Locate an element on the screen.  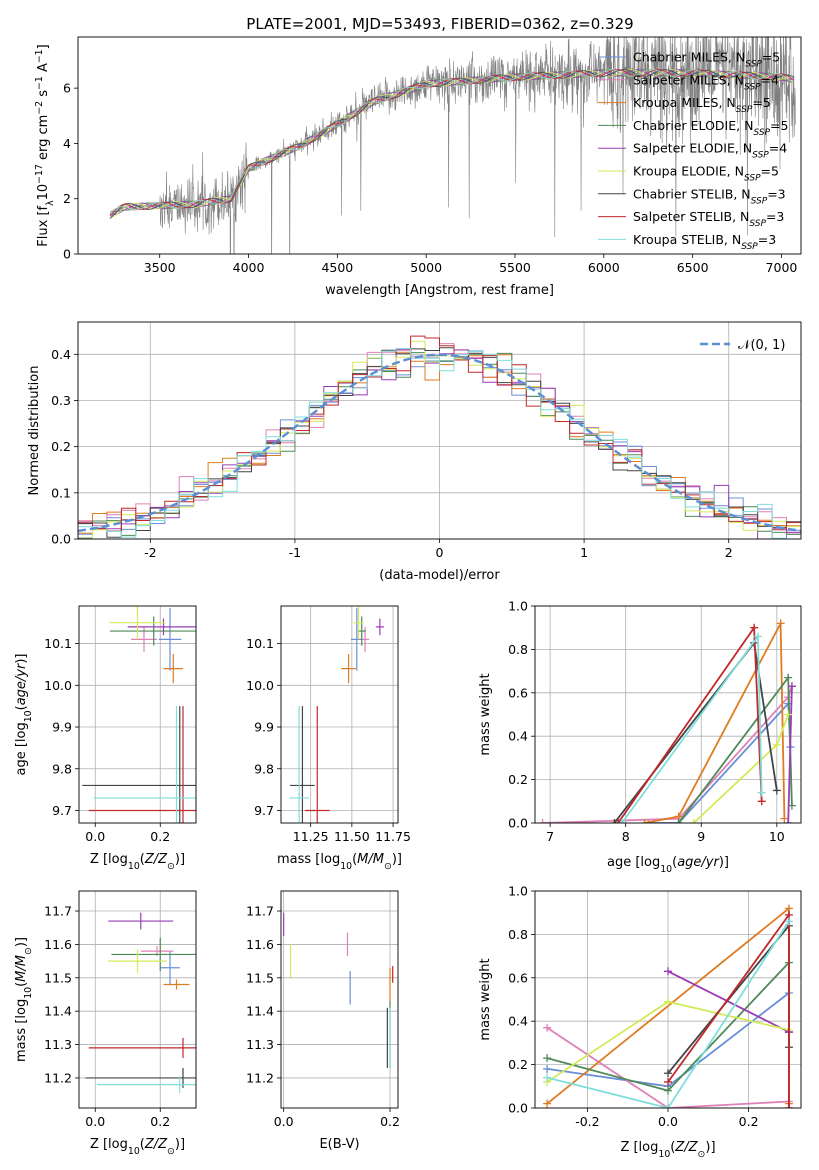
age_vs_Z-plot is located at coordinates (139, 714).